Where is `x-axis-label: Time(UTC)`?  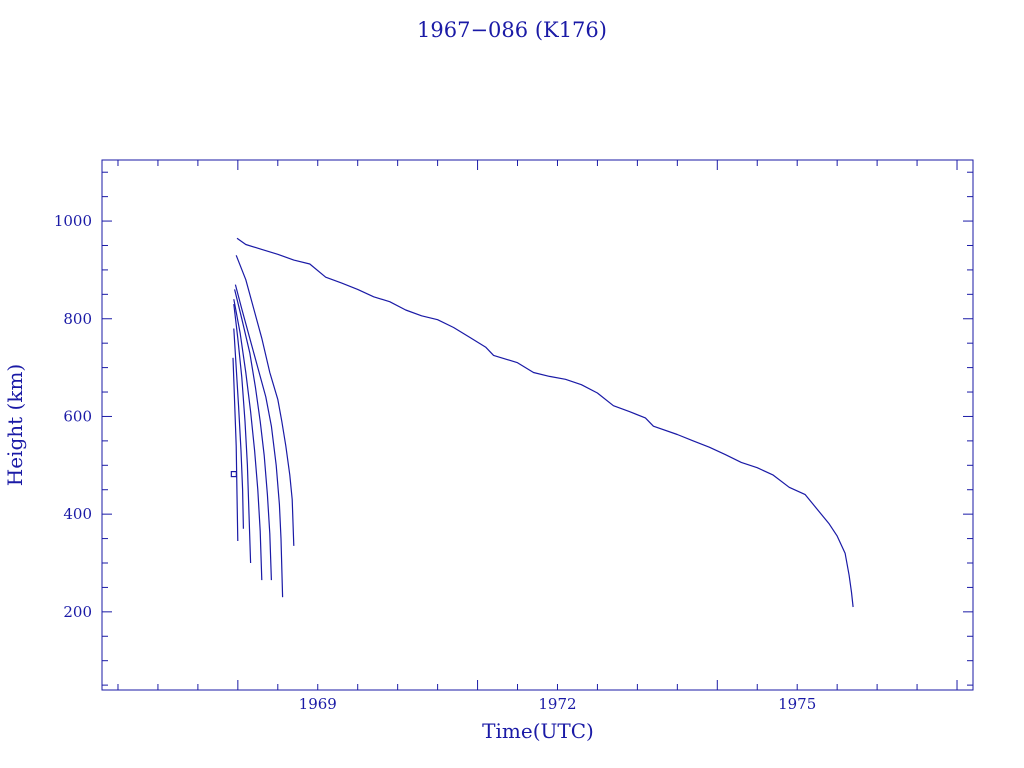
x-axis-label: Time(UTC) is located at coordinates (538, 731).